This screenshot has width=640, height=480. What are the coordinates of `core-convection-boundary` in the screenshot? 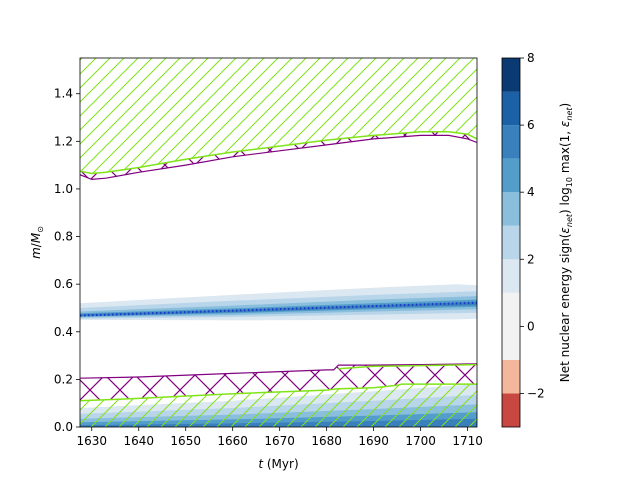 It's located at (278, 392).